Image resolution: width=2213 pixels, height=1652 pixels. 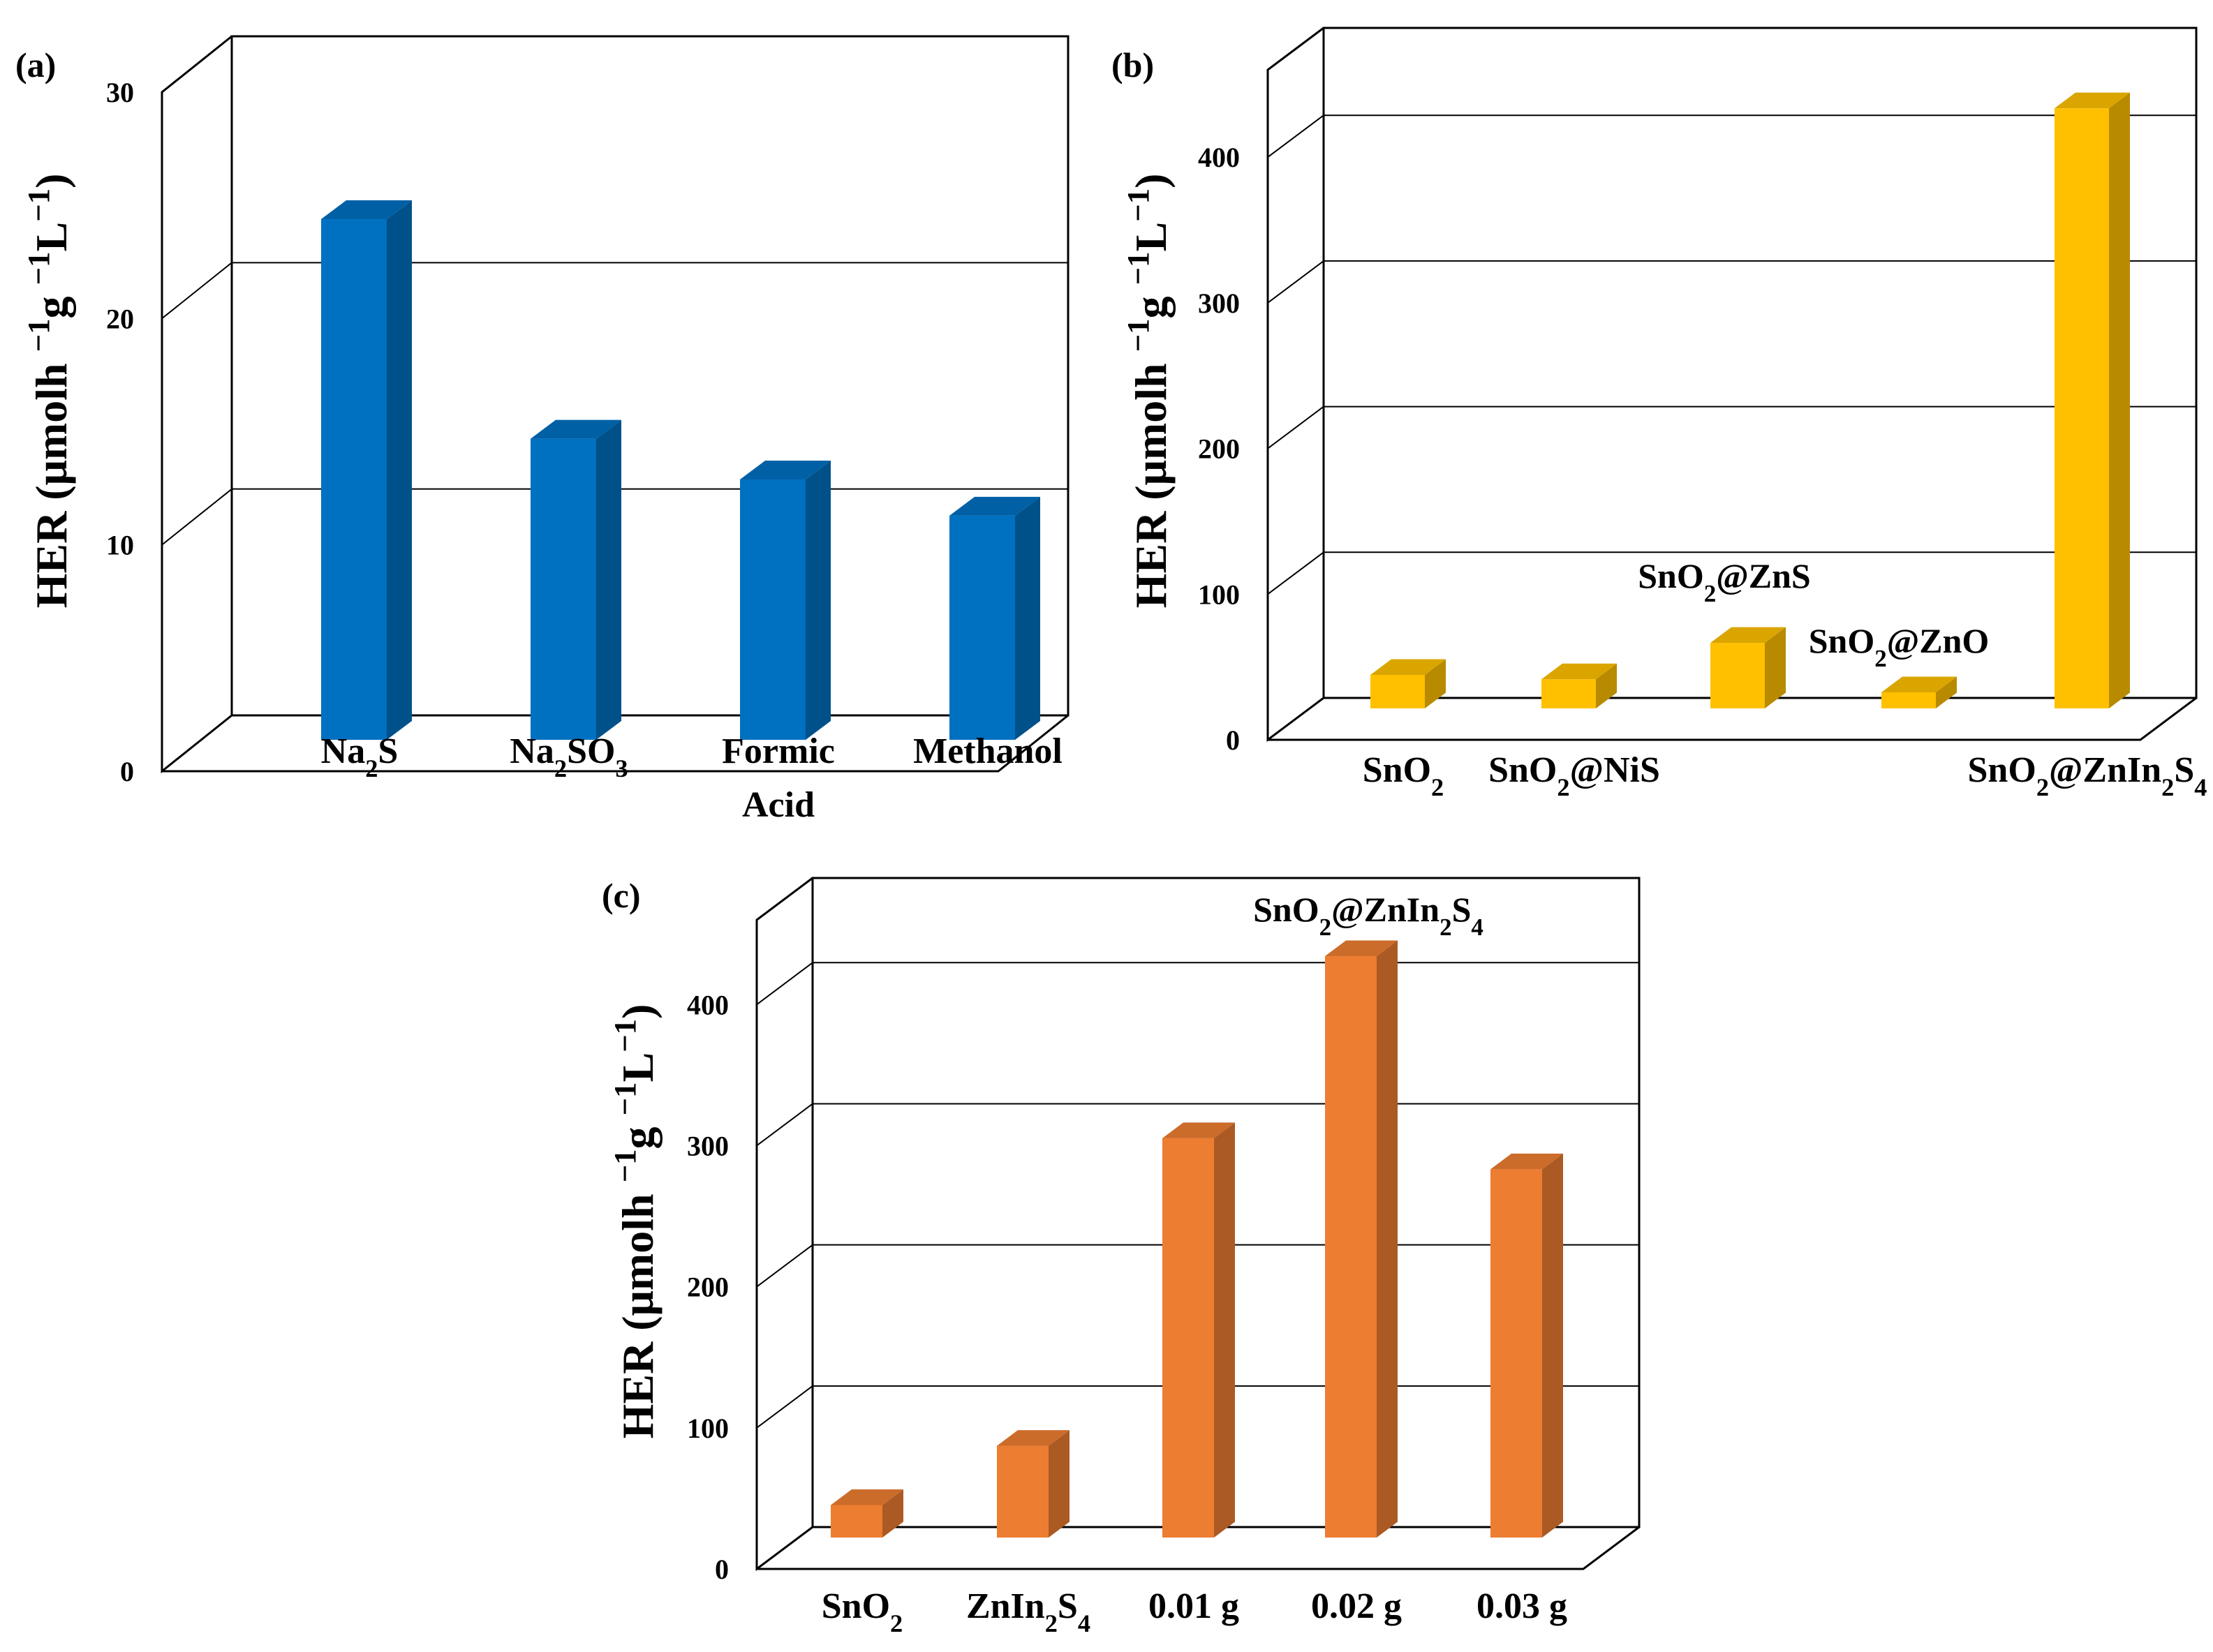 What do you see at coordinates (1403, 775) in the screenshot?
I see `x-category-label: SnO2` at bounding box center [1403, 775].